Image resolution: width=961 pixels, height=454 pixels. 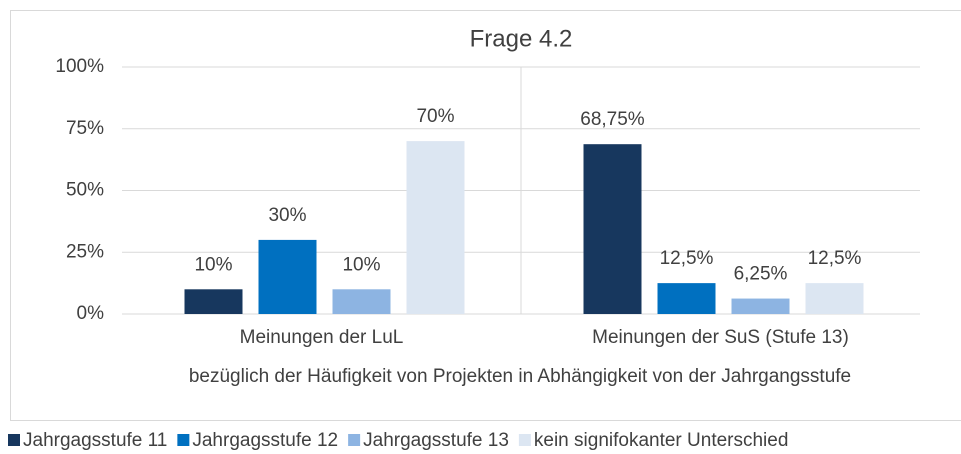 I want to click on legend-label: kein signifokanter Unterschied, so click(x=661, y=440).